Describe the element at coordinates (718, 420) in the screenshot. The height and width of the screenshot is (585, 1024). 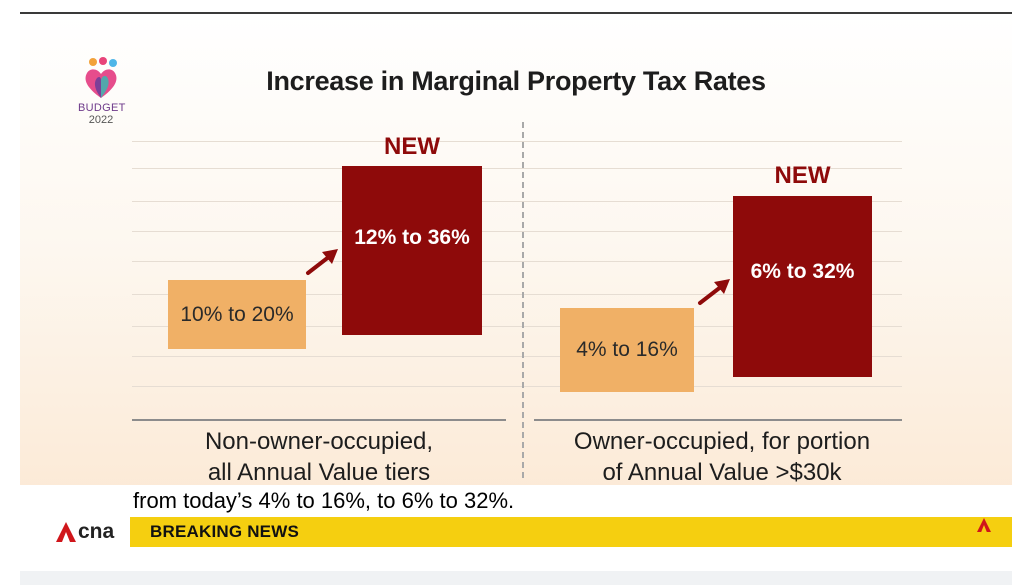
I see `right-baseline` at that location.